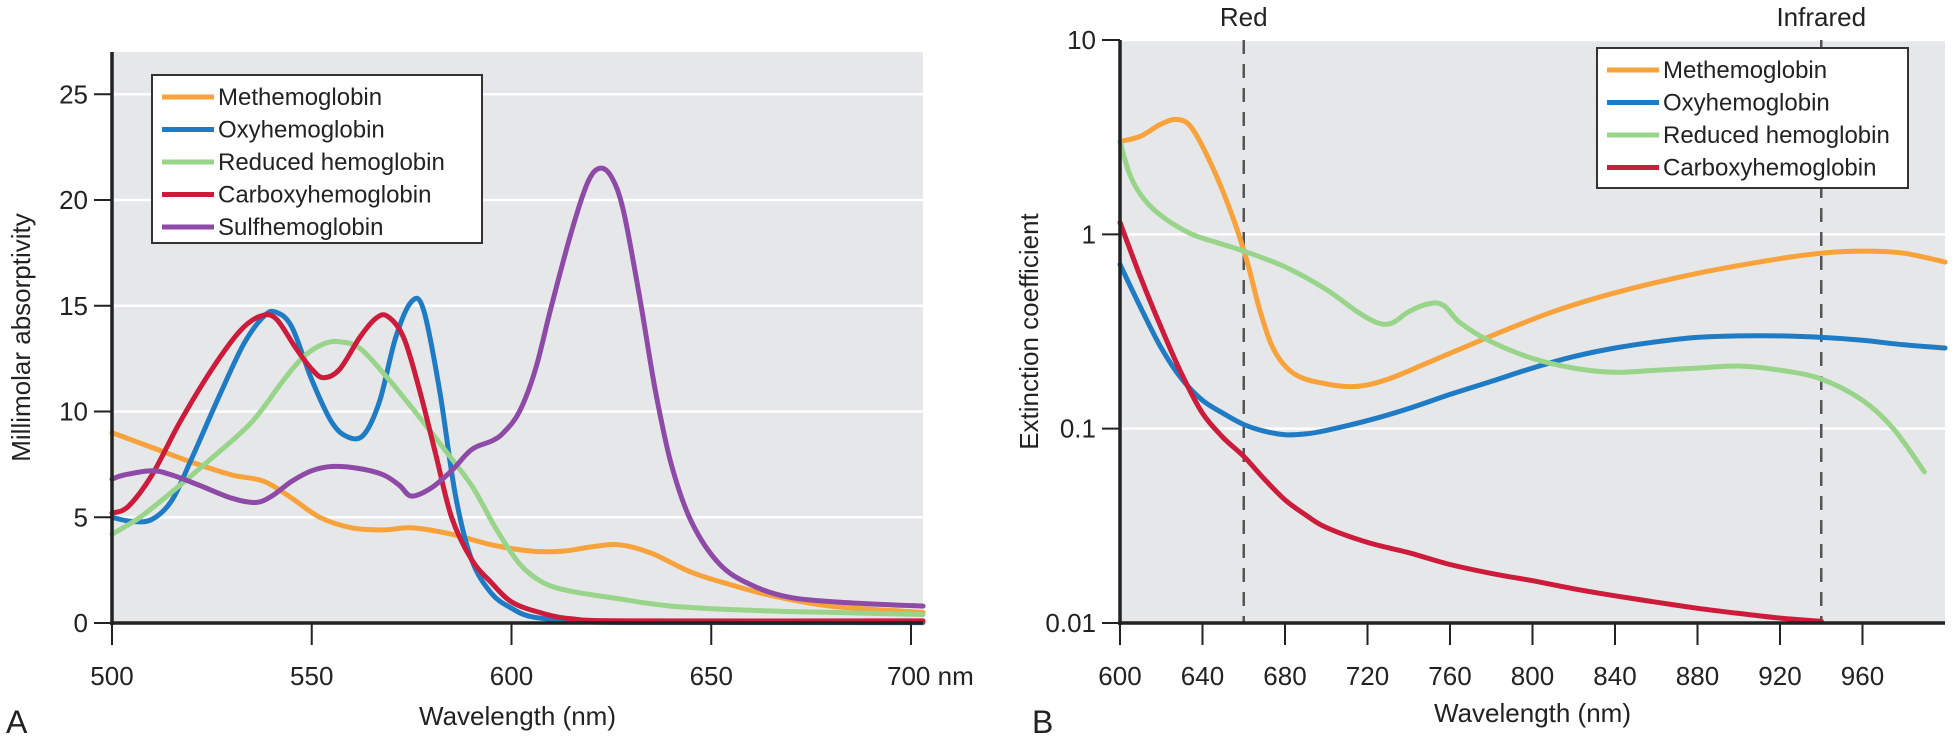  Describe the element at coordinates (1202, 676) in the screenshot. I see `x-tick-label: 640` at that location.